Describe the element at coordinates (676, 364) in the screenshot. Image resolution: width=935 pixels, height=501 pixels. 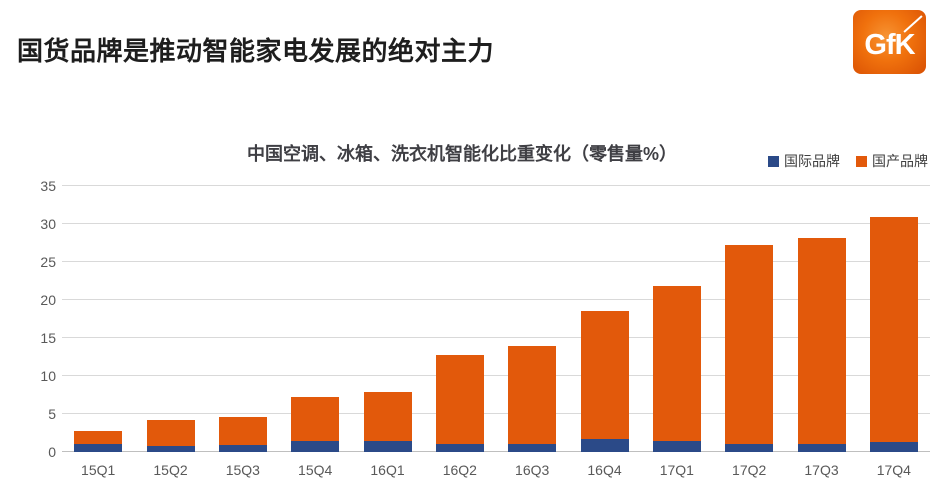
I see `bar-segment-17Q1-国产品牌` at that location.